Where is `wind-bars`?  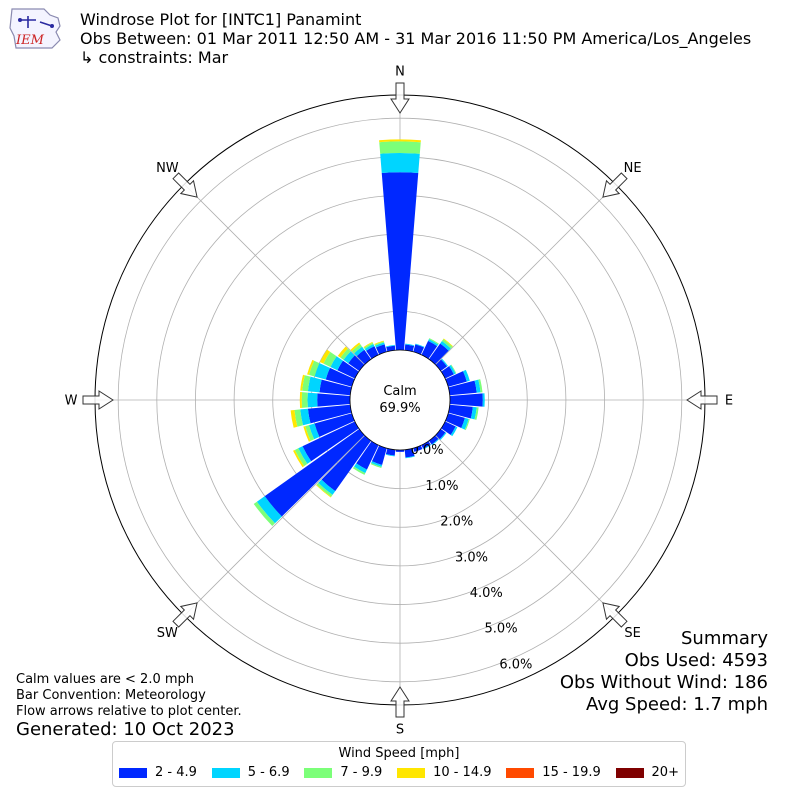
wind-bars is located at coordinates (369, 332).